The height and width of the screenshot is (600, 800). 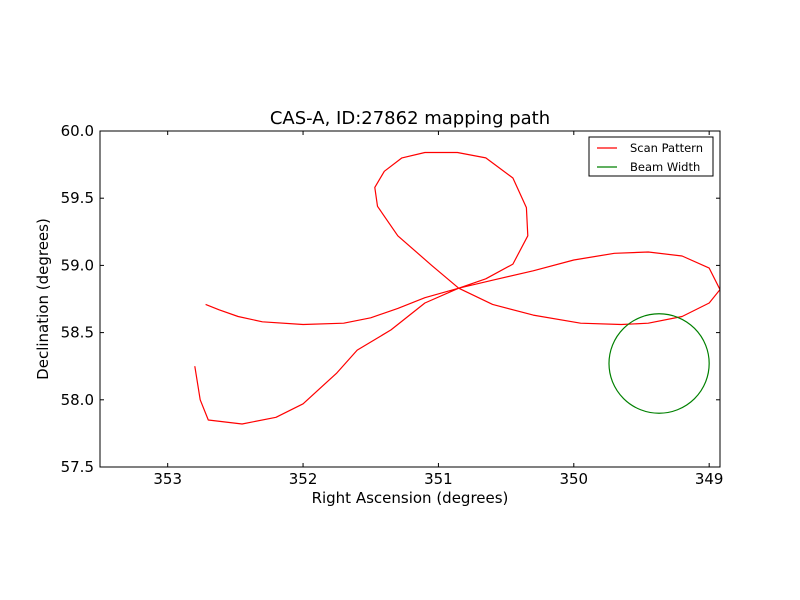 What do you see at coordinates (167, 479) in the screenshot?
I see `x-tick-label: 353` at bounding box center [167, 479].